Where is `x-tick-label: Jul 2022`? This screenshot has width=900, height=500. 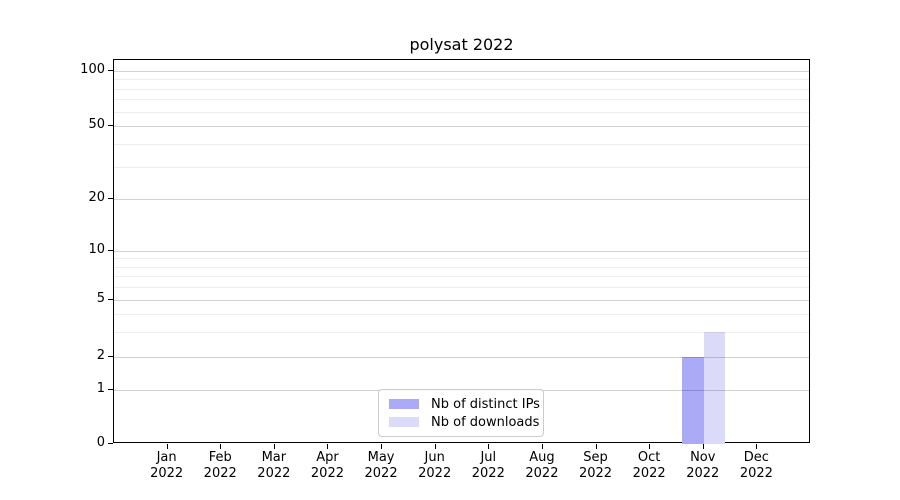
x-tick-label: Jul 2022 is located at coordinates (488, 465).